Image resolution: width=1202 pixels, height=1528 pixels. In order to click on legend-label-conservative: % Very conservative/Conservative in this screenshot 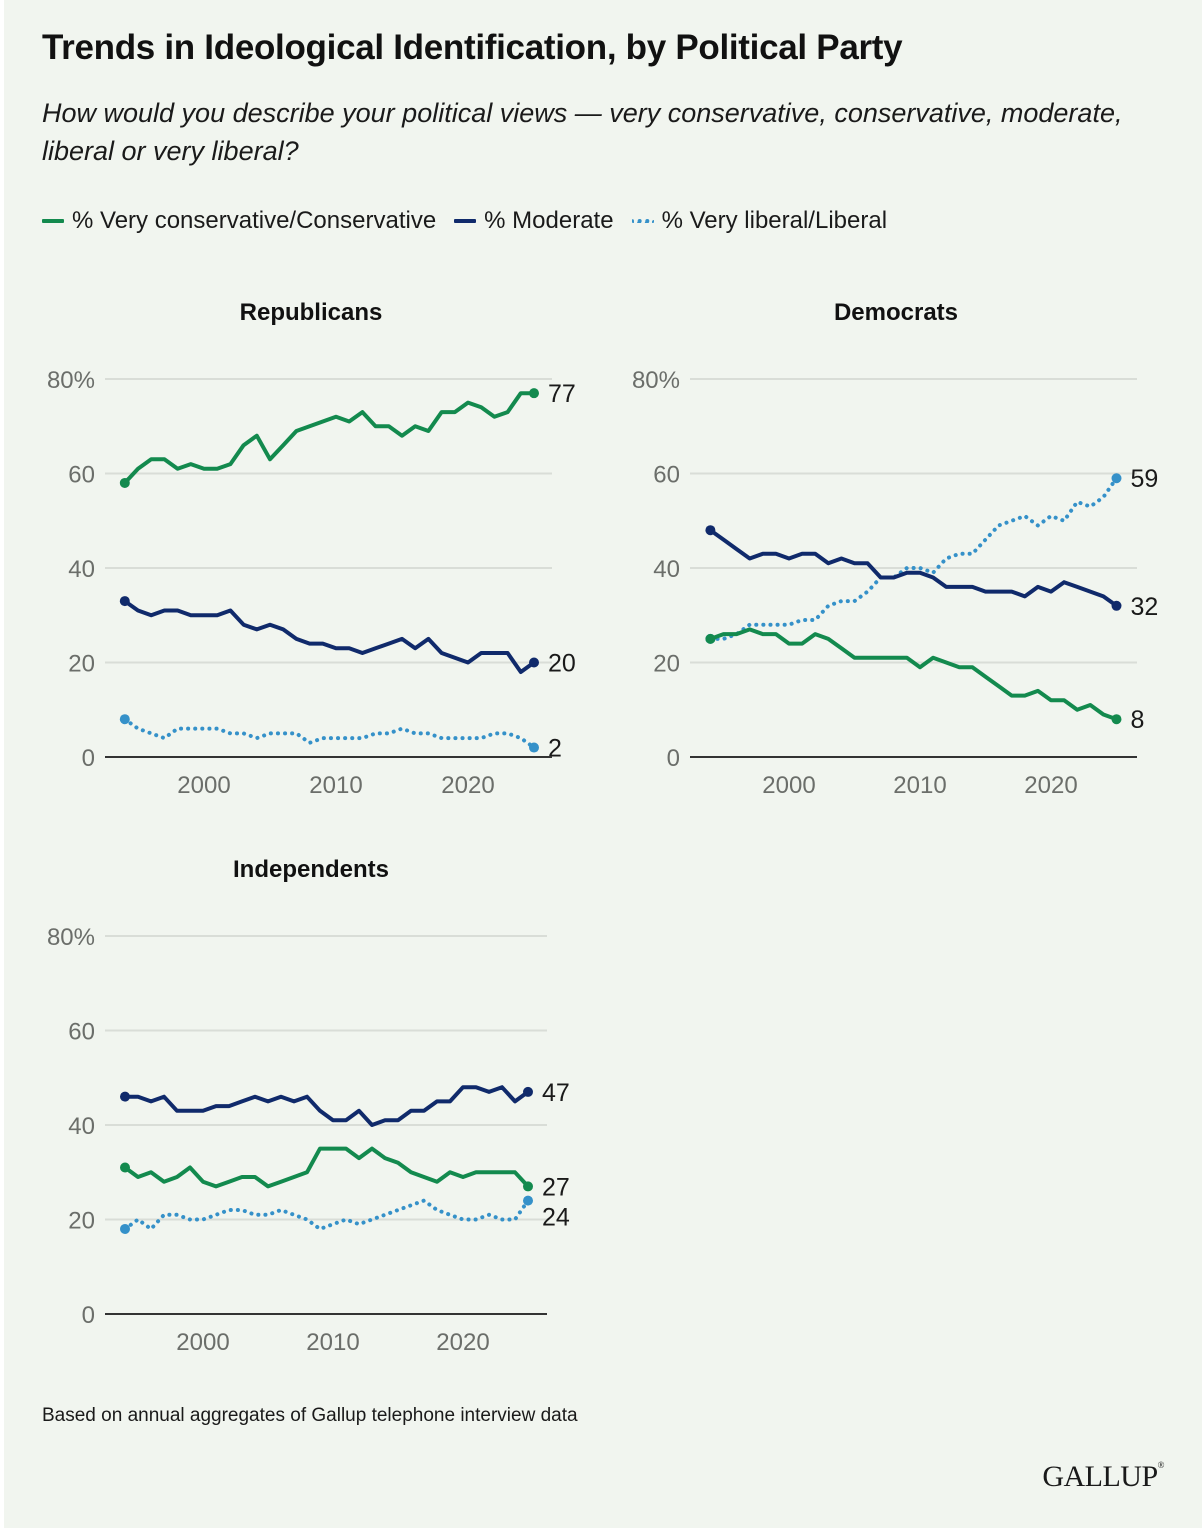, I will do `click(254, 220)`.